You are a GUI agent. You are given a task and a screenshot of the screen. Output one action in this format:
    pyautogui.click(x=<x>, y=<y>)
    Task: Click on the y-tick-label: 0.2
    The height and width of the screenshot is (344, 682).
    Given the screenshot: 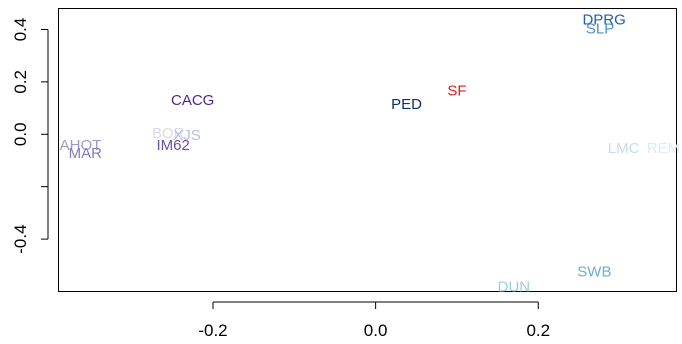 What is the action you would take?
    pyautogui.click(x=20, y=82)
    